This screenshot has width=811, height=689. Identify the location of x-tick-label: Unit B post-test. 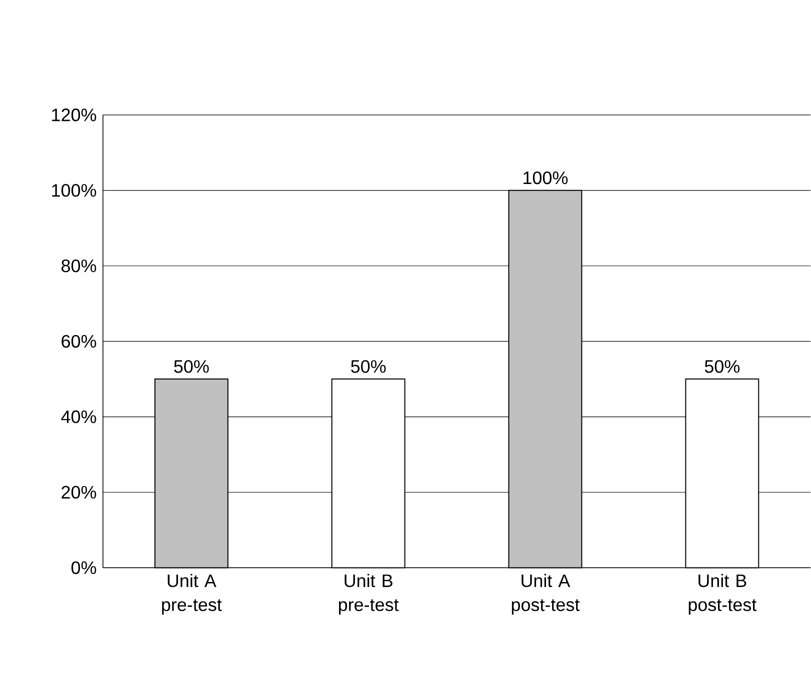
(722, 594).